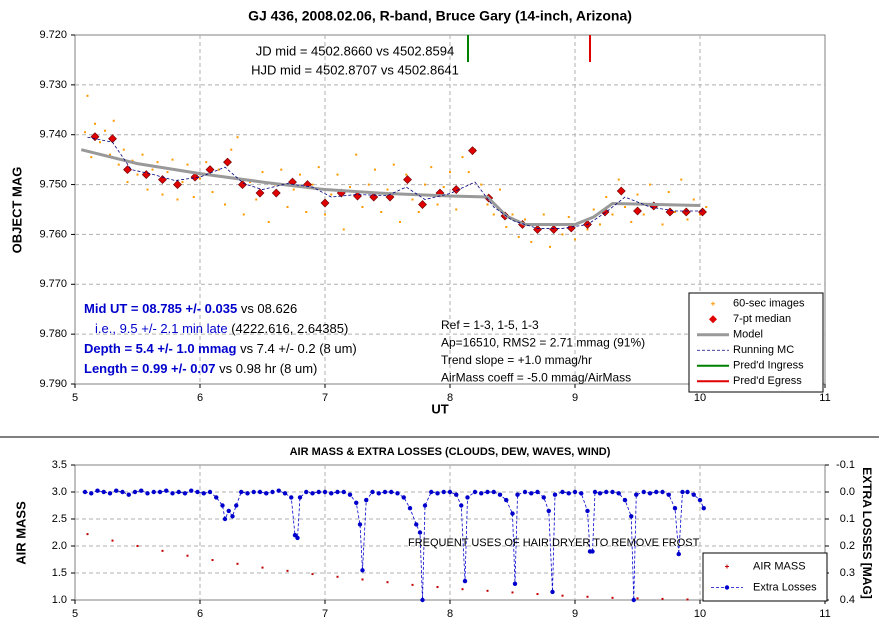 Image resolution: width=879 pixels, height=631 pixels. What do you see at coordinates (267, 308) in the screenshot?
I see `result-part: vs 08.626` at bounding box center [267, 308].